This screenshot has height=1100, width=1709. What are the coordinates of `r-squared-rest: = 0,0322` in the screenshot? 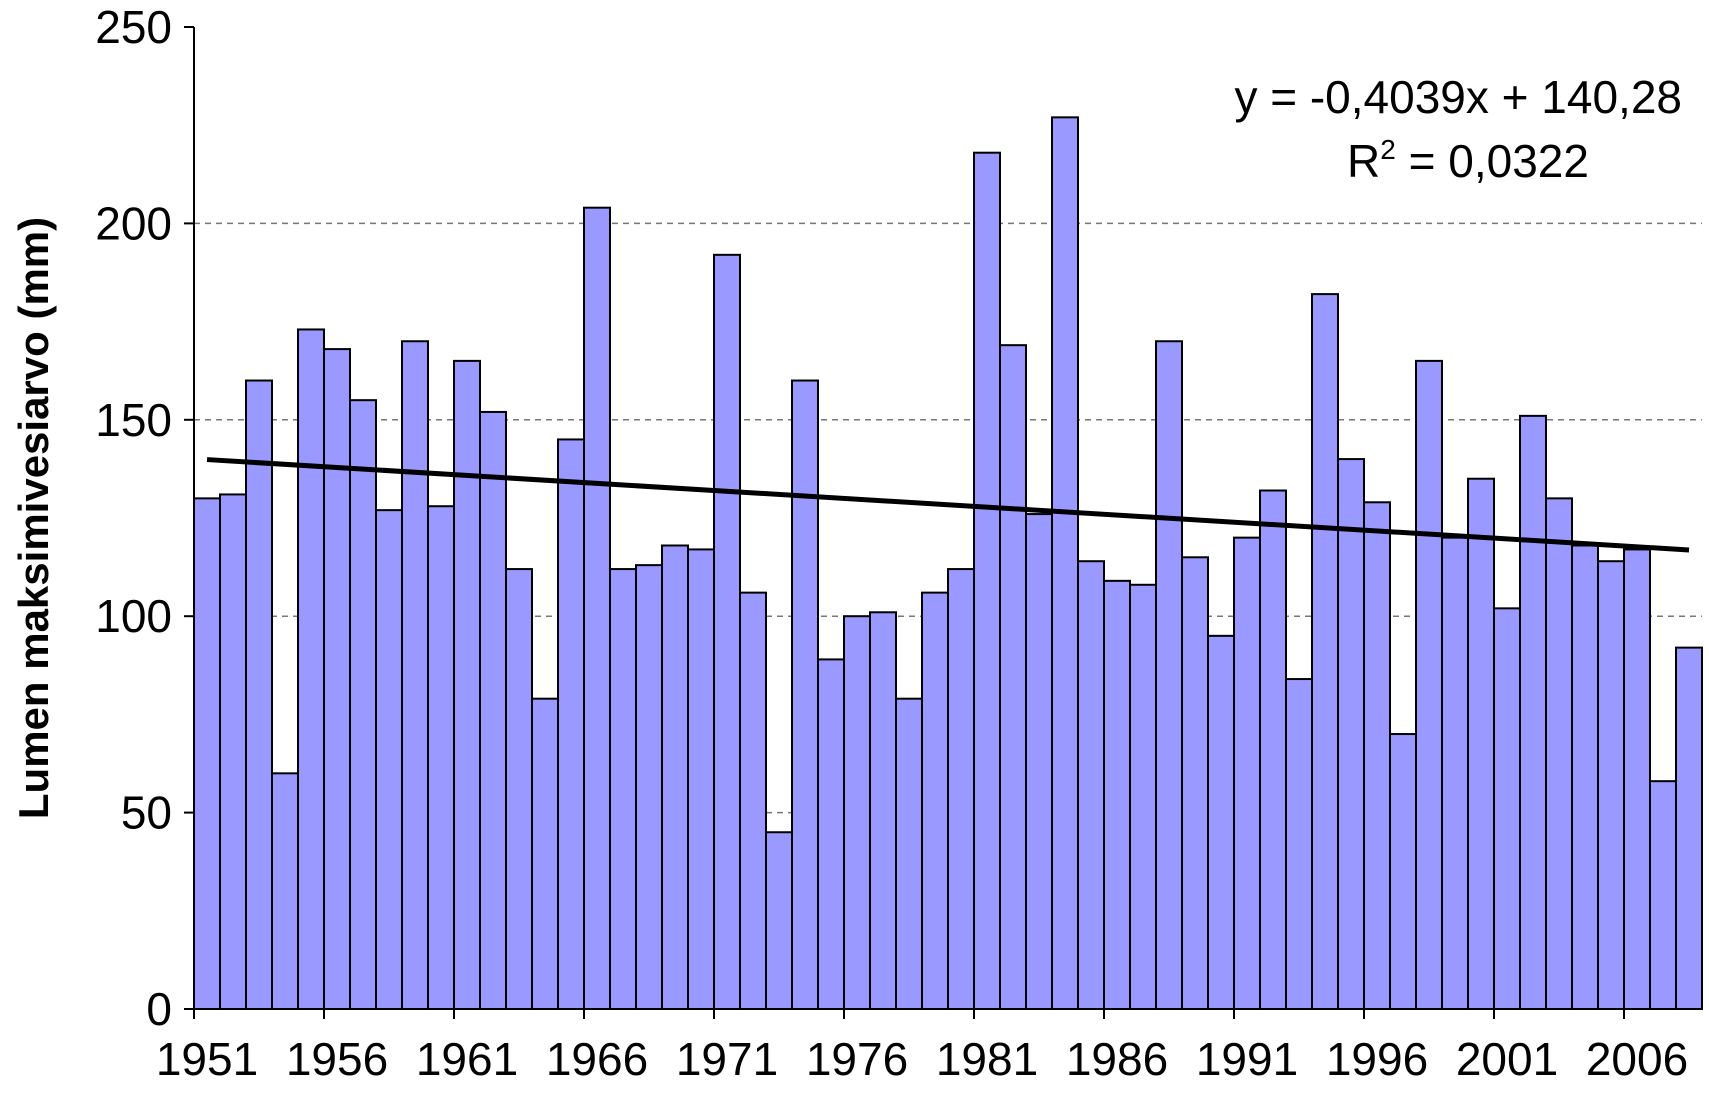 It's located at (1492, 161).